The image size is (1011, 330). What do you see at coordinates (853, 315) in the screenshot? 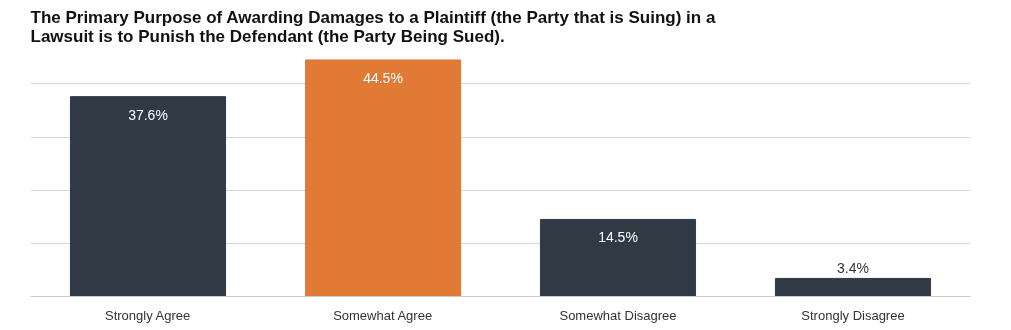
I see `x-tick-label: Strongly Disagree` at bounding box center [853, 315].